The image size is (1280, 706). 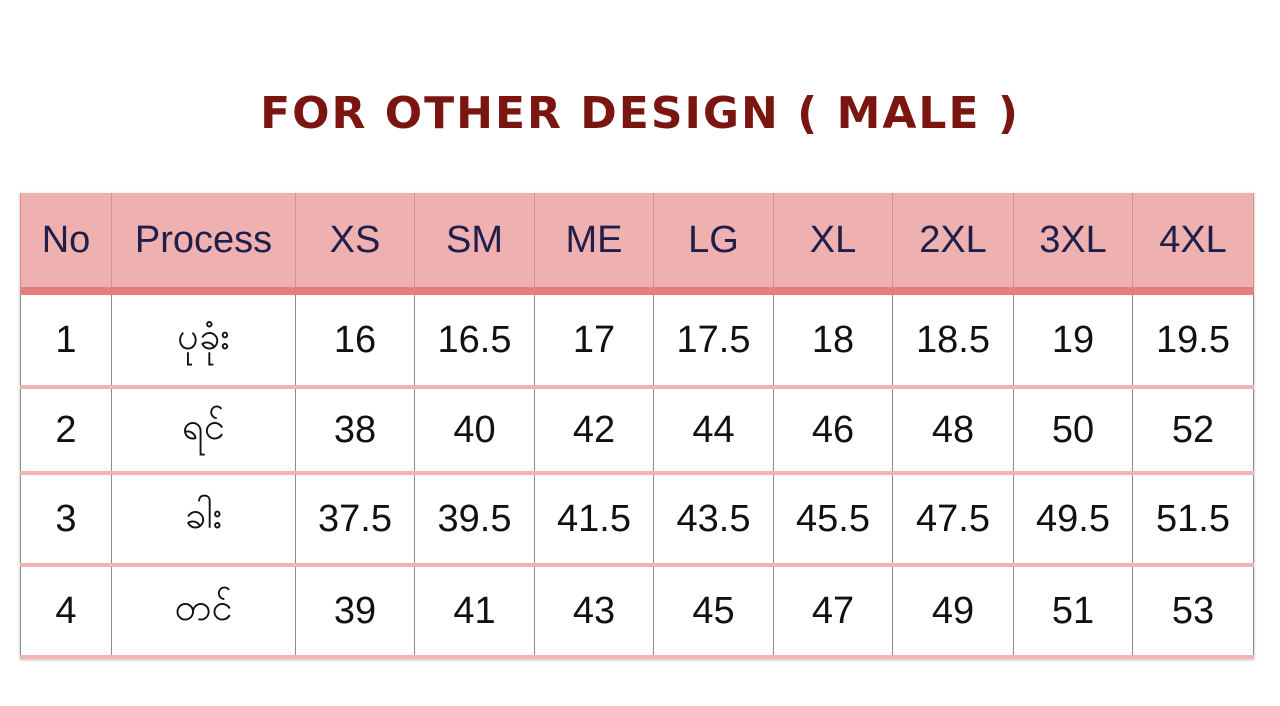 I want to click on cell-2xl: 18.5, so click(x=953, y=340).